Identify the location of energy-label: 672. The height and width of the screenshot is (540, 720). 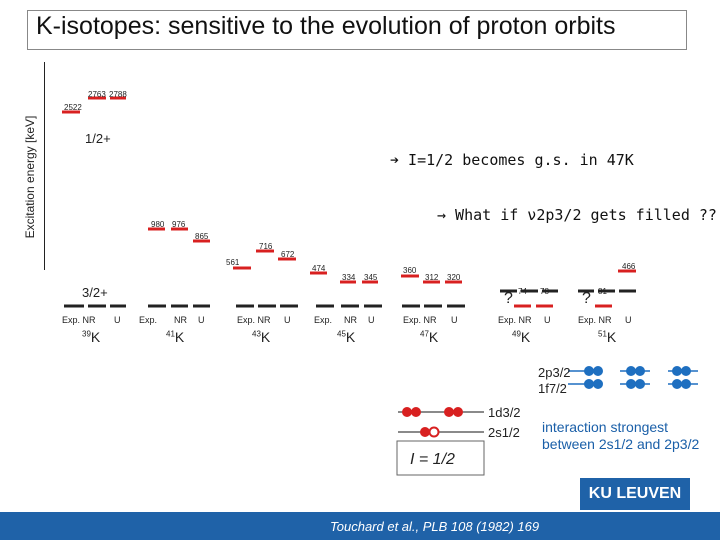
(288, 254).